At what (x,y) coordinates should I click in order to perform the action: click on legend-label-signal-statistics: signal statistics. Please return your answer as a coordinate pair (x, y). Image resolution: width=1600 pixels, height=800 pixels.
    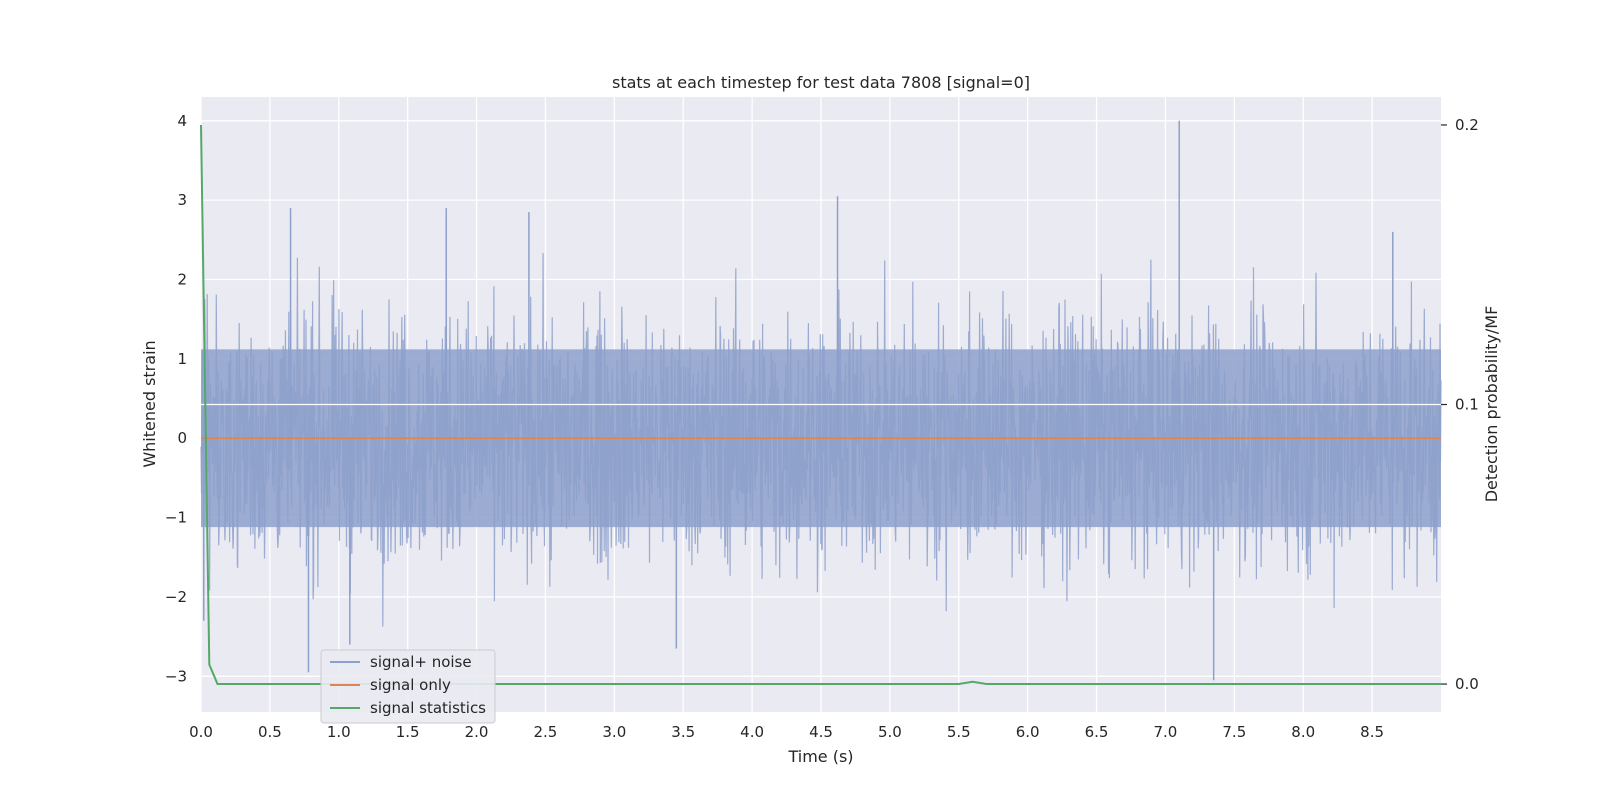
    Looking at the image, I should click on (428, 708).